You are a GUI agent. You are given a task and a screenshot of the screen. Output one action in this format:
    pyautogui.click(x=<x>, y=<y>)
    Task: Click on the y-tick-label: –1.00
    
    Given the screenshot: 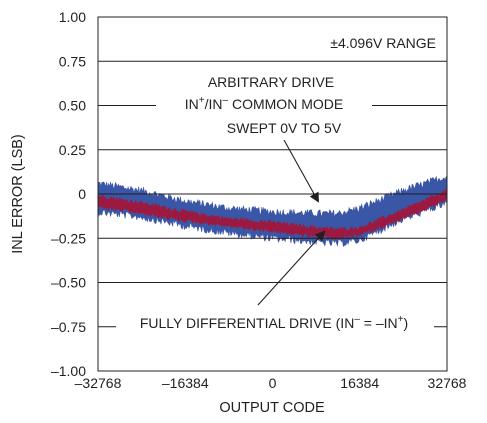 What is the action you would take?
    pyautogui.click(x=68, y=371)
    